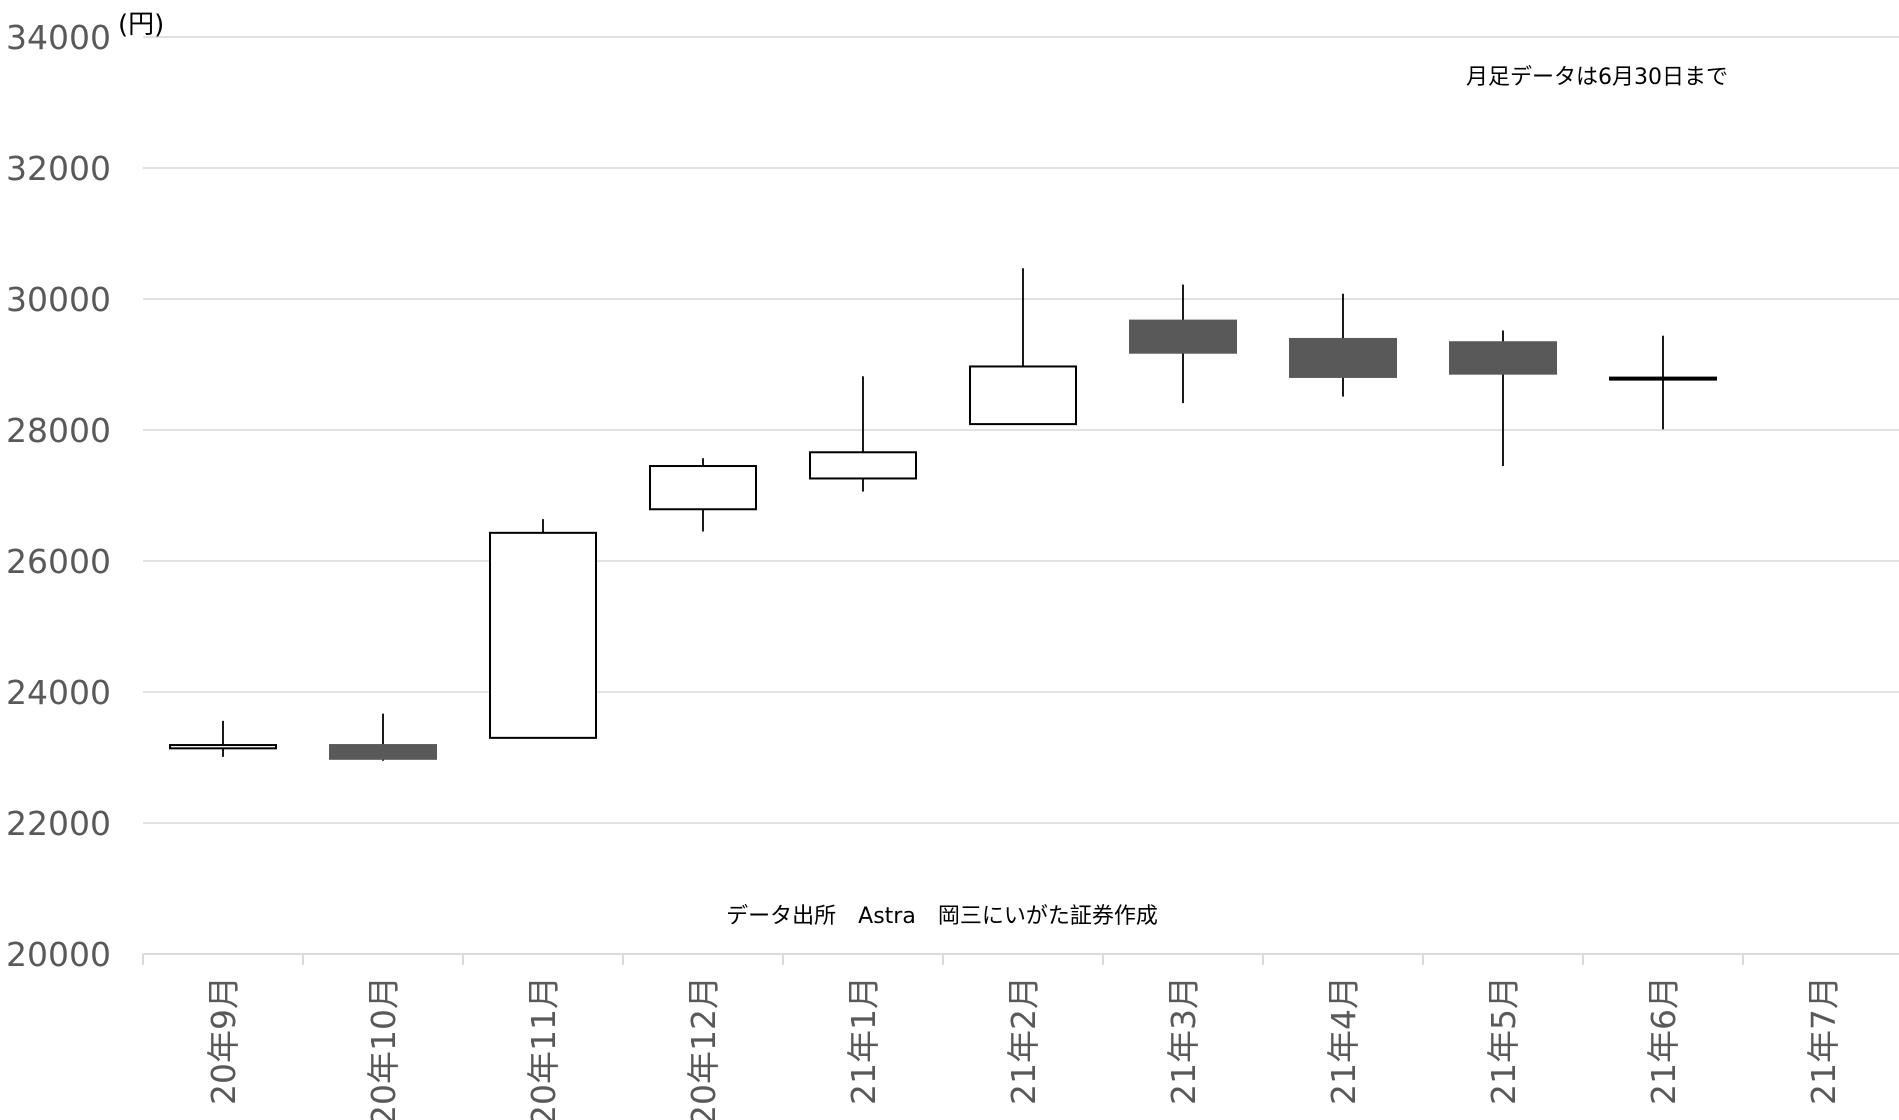  What do you see at coordinates (58, 954) in the screenshot?
I see `y-tick-label: 20000` at bounding box center [58, 954].